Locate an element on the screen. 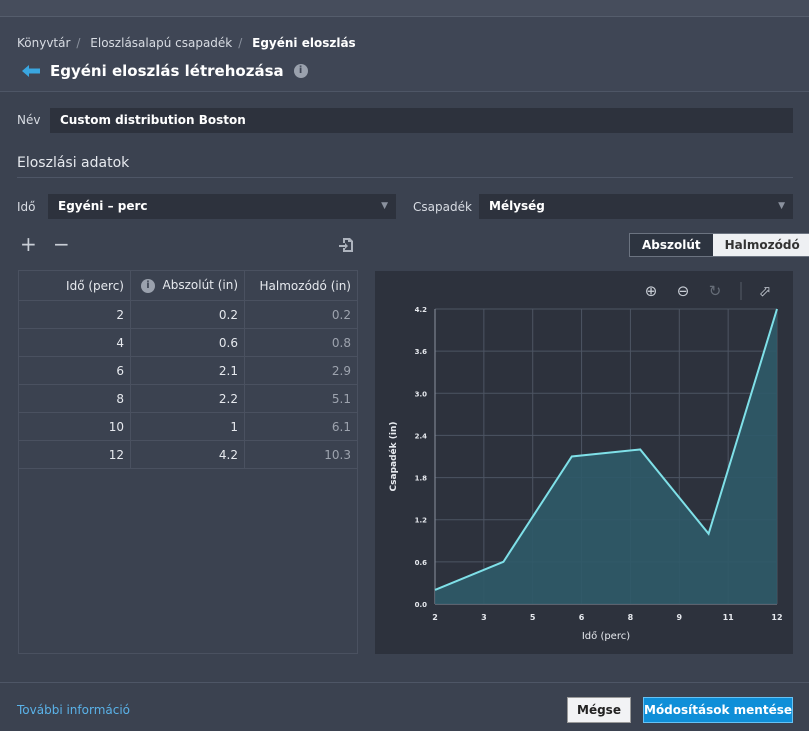  table-row: 4 0.6 0.8 is located at coordinates (188, 342).